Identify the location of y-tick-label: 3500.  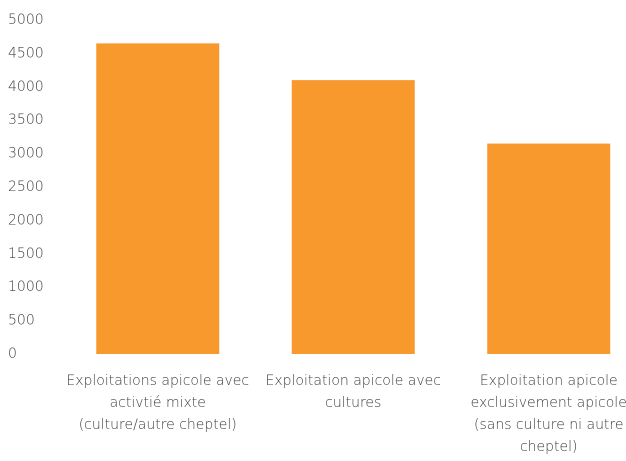
(26, 120).